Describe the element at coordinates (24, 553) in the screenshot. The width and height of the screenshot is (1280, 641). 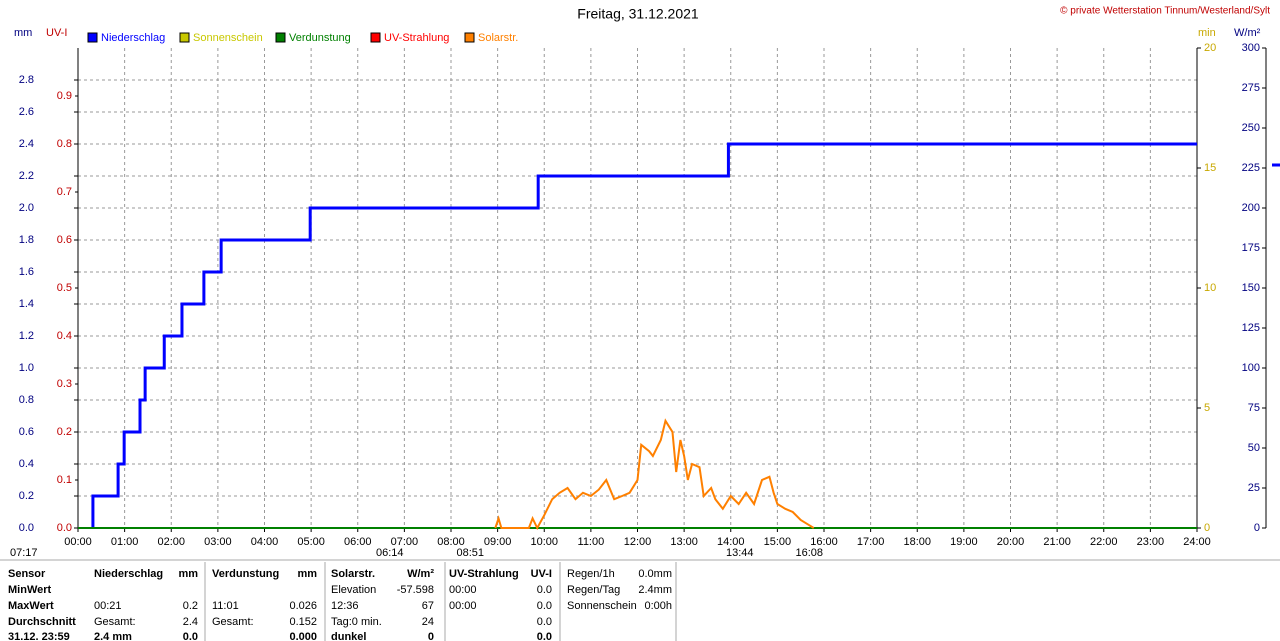
I see `sun-time: 07:17` at that location.